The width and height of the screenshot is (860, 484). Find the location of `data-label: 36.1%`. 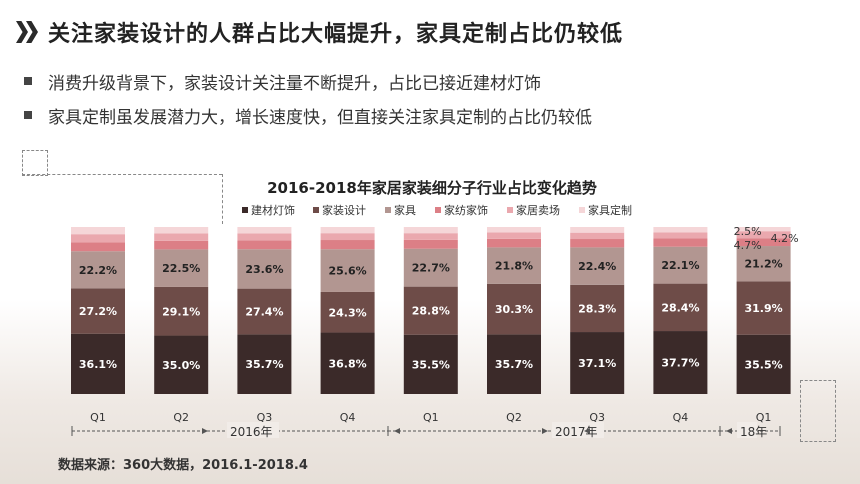

data-label: 36.1% is located at coordinates (98, 364).